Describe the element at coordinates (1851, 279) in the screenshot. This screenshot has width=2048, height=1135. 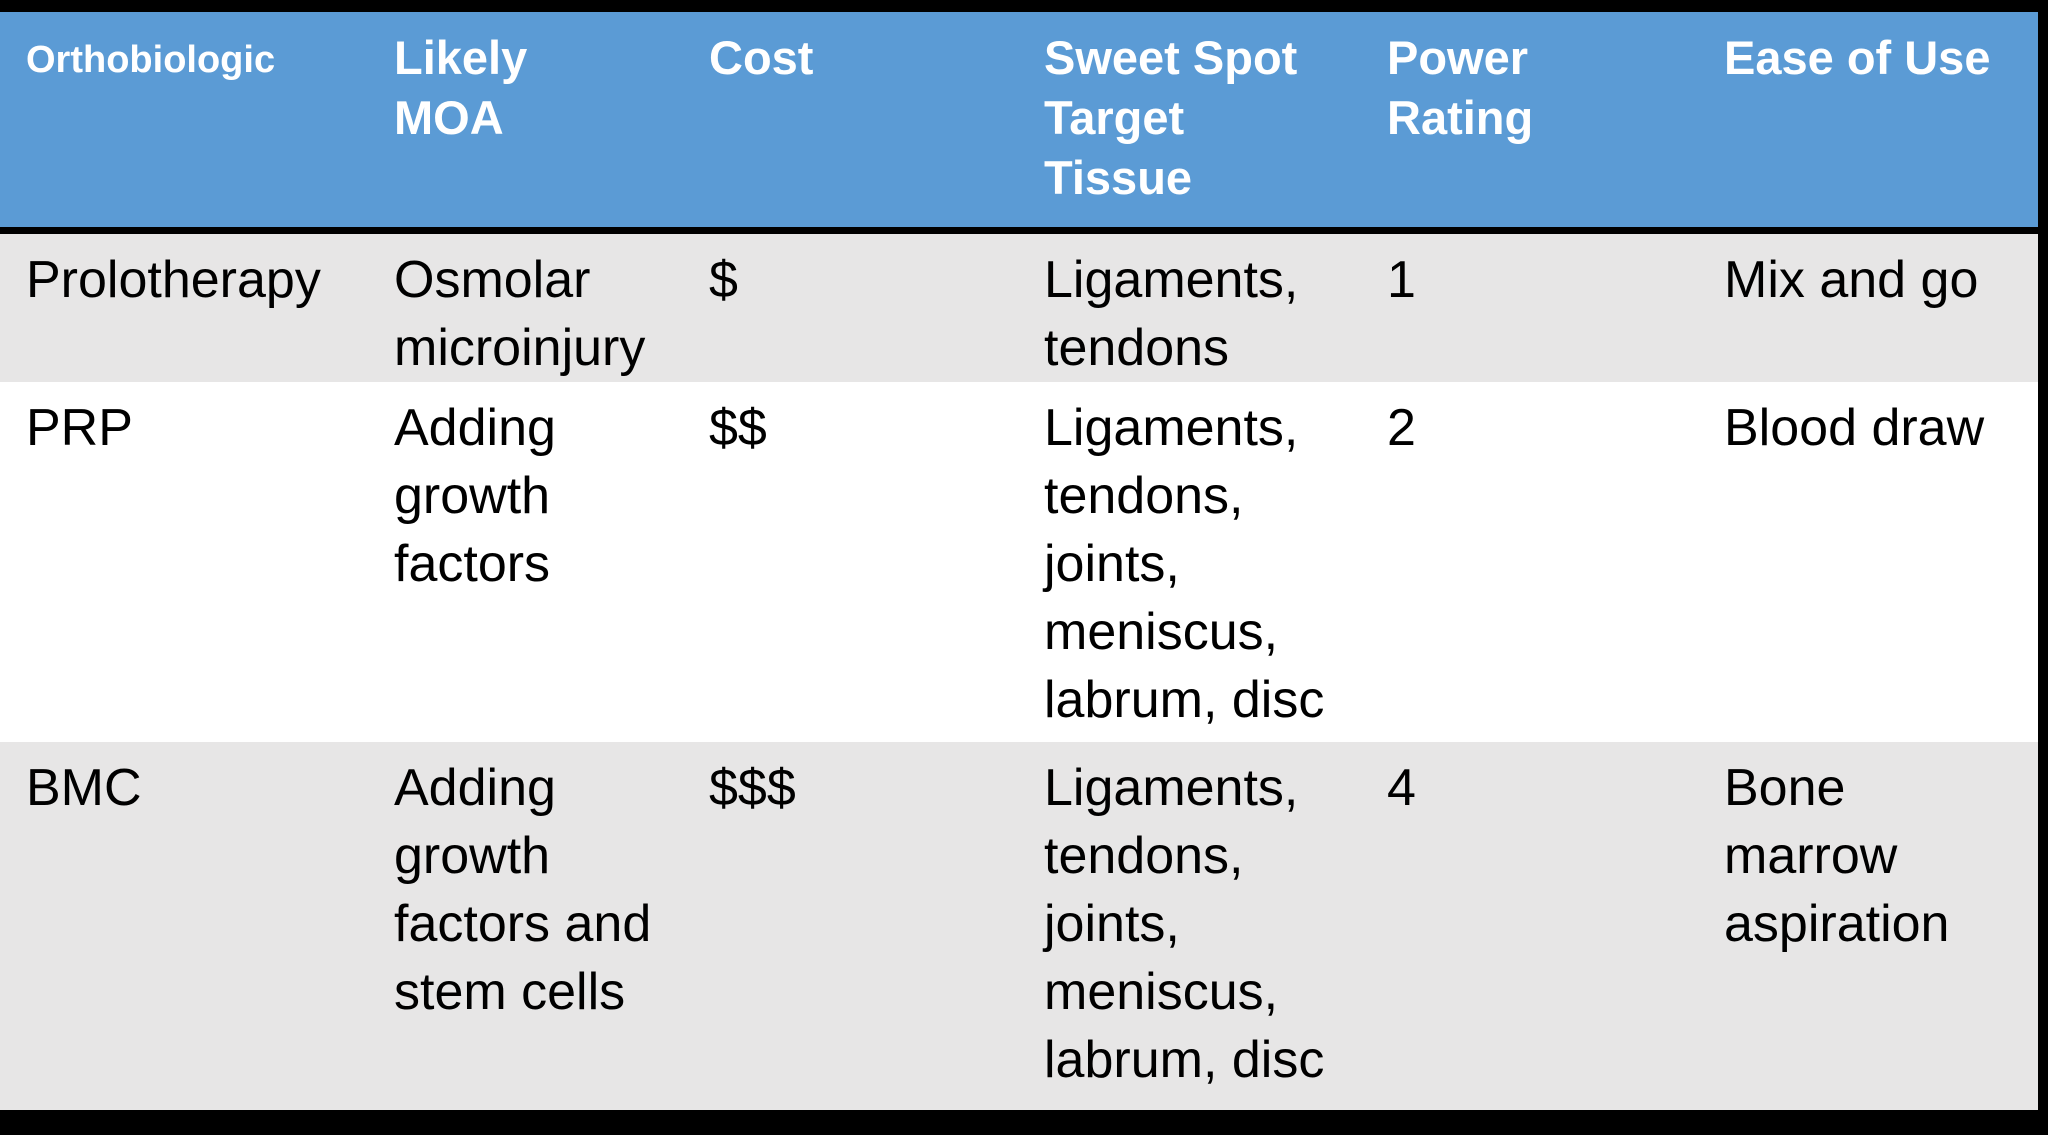
I see `cell-prolotherapy-ease-of-use: Mix and go` at that location.